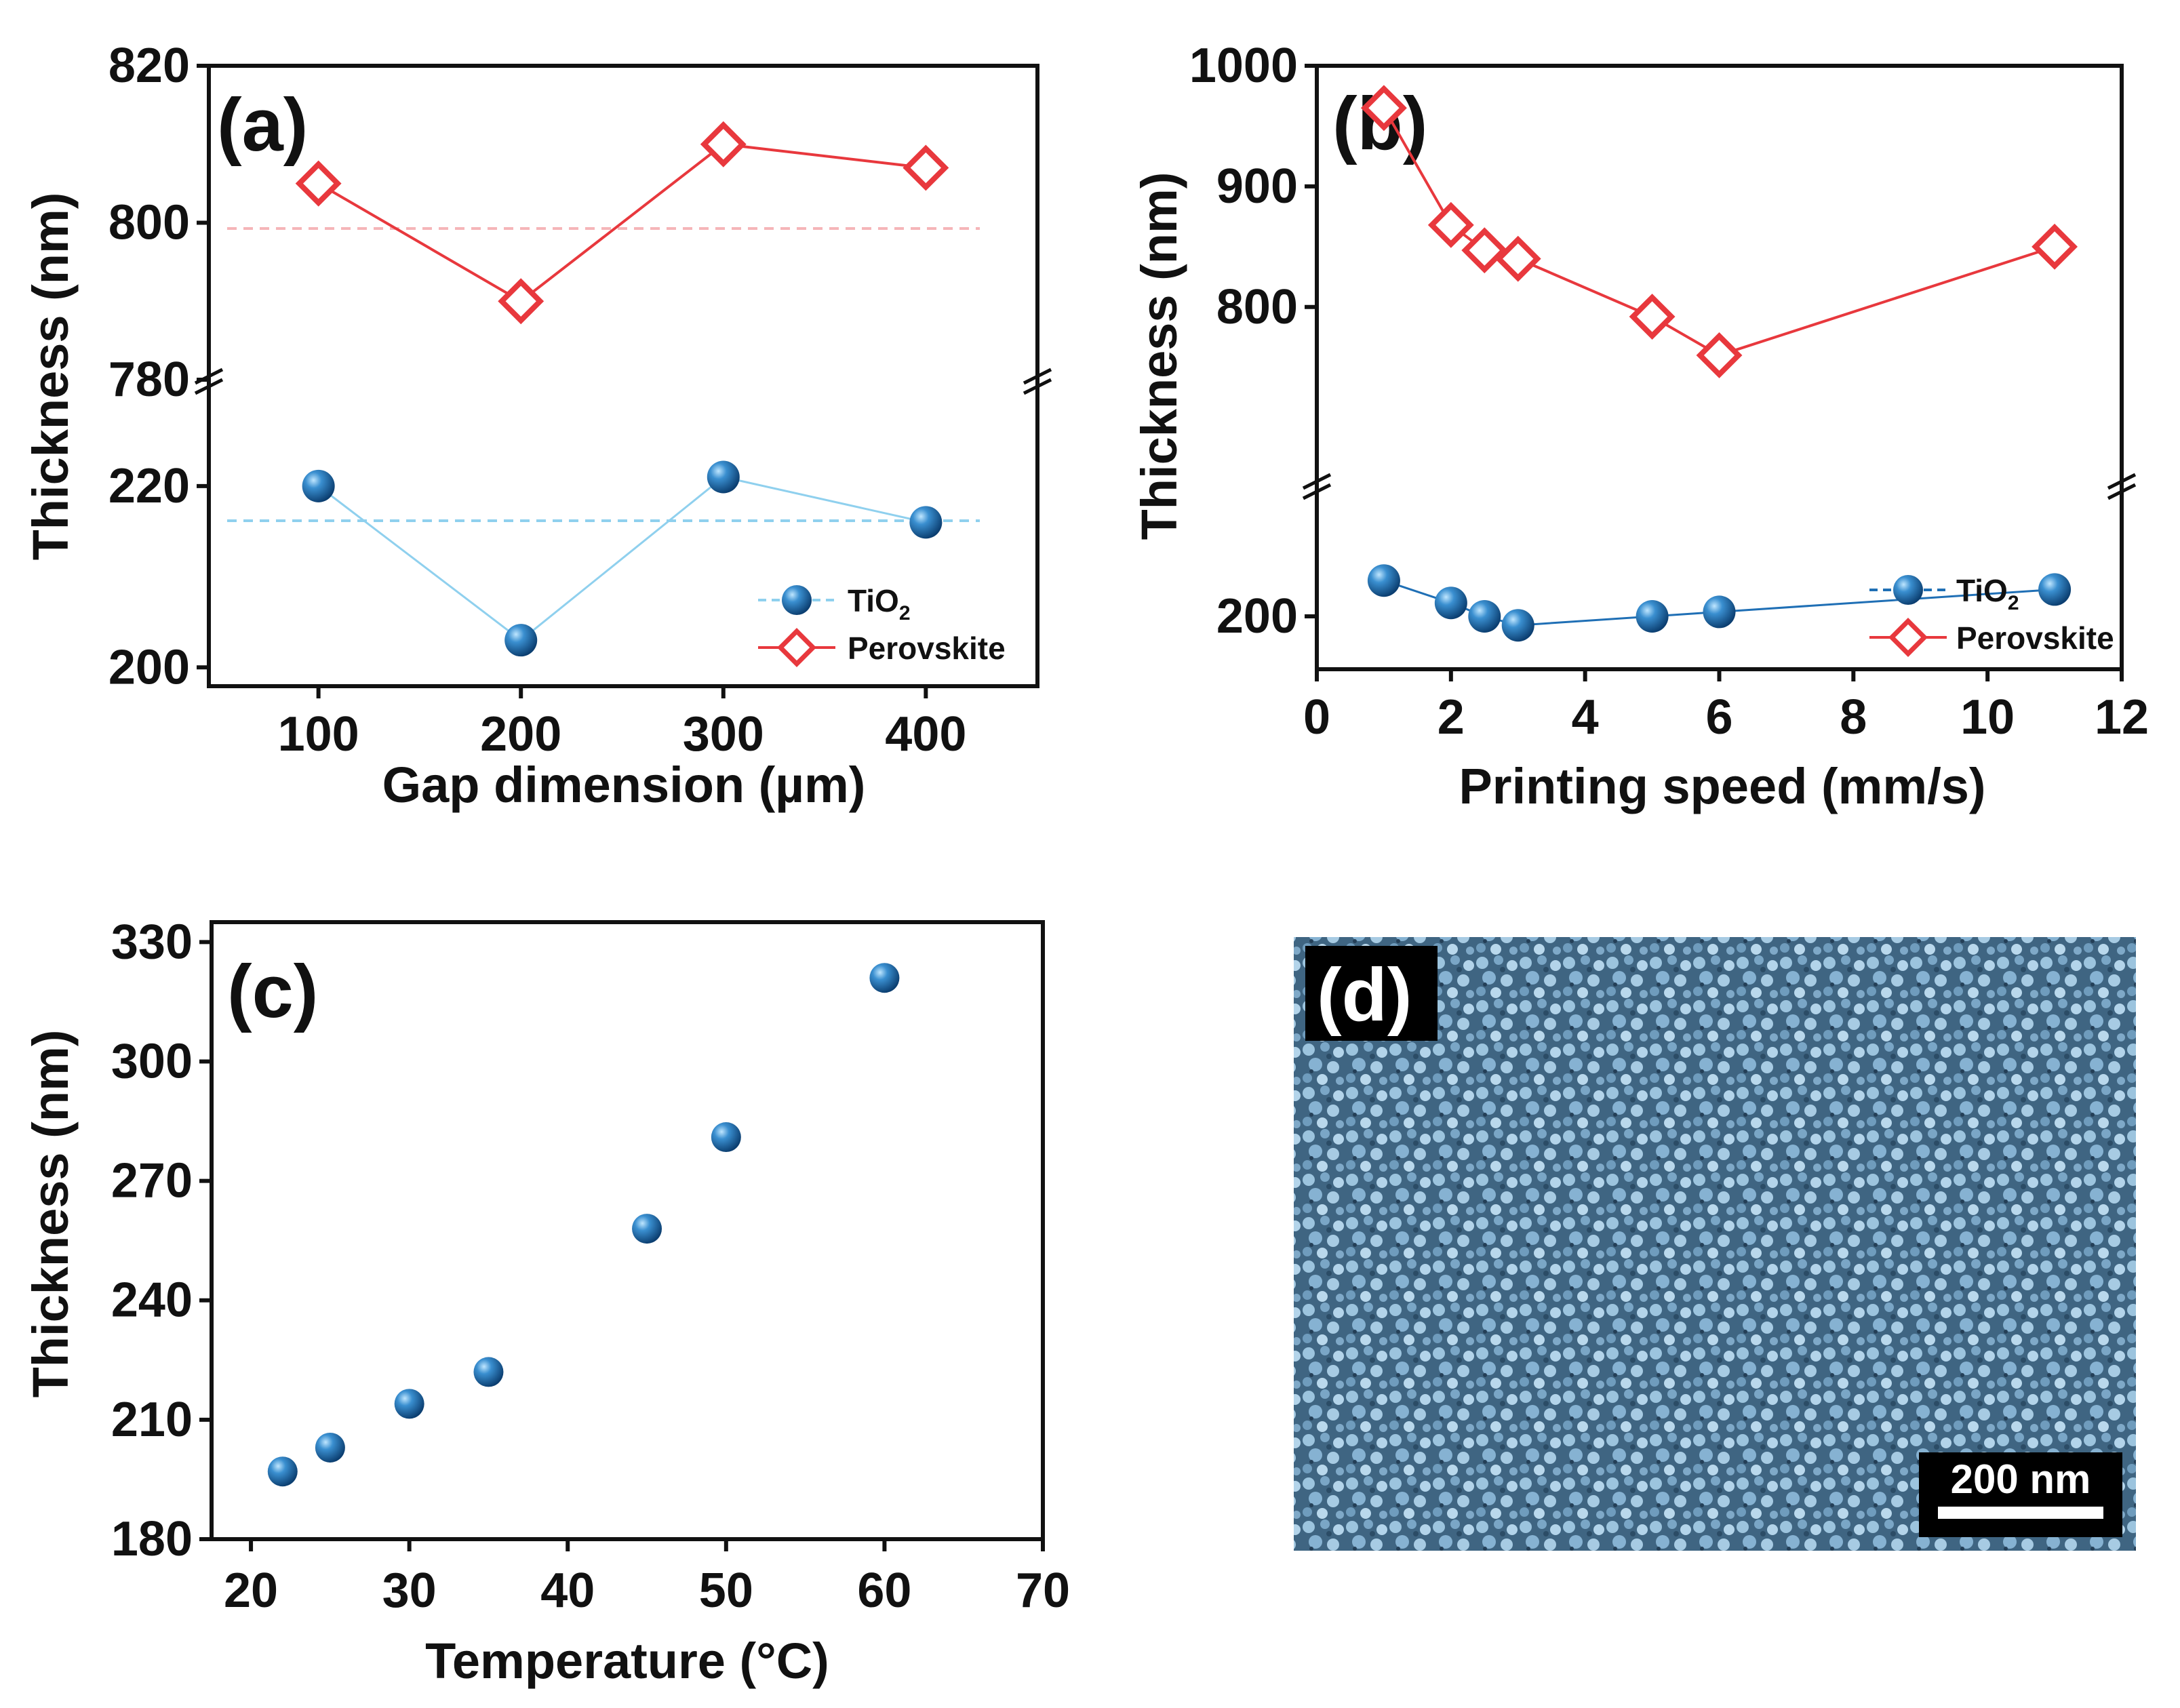 This screenshot has height=1708, width=2180. Describe the element at coordinates (1719, 717) in the screenshot. I see `panel-b-xtick-label-3: 6` at that location.